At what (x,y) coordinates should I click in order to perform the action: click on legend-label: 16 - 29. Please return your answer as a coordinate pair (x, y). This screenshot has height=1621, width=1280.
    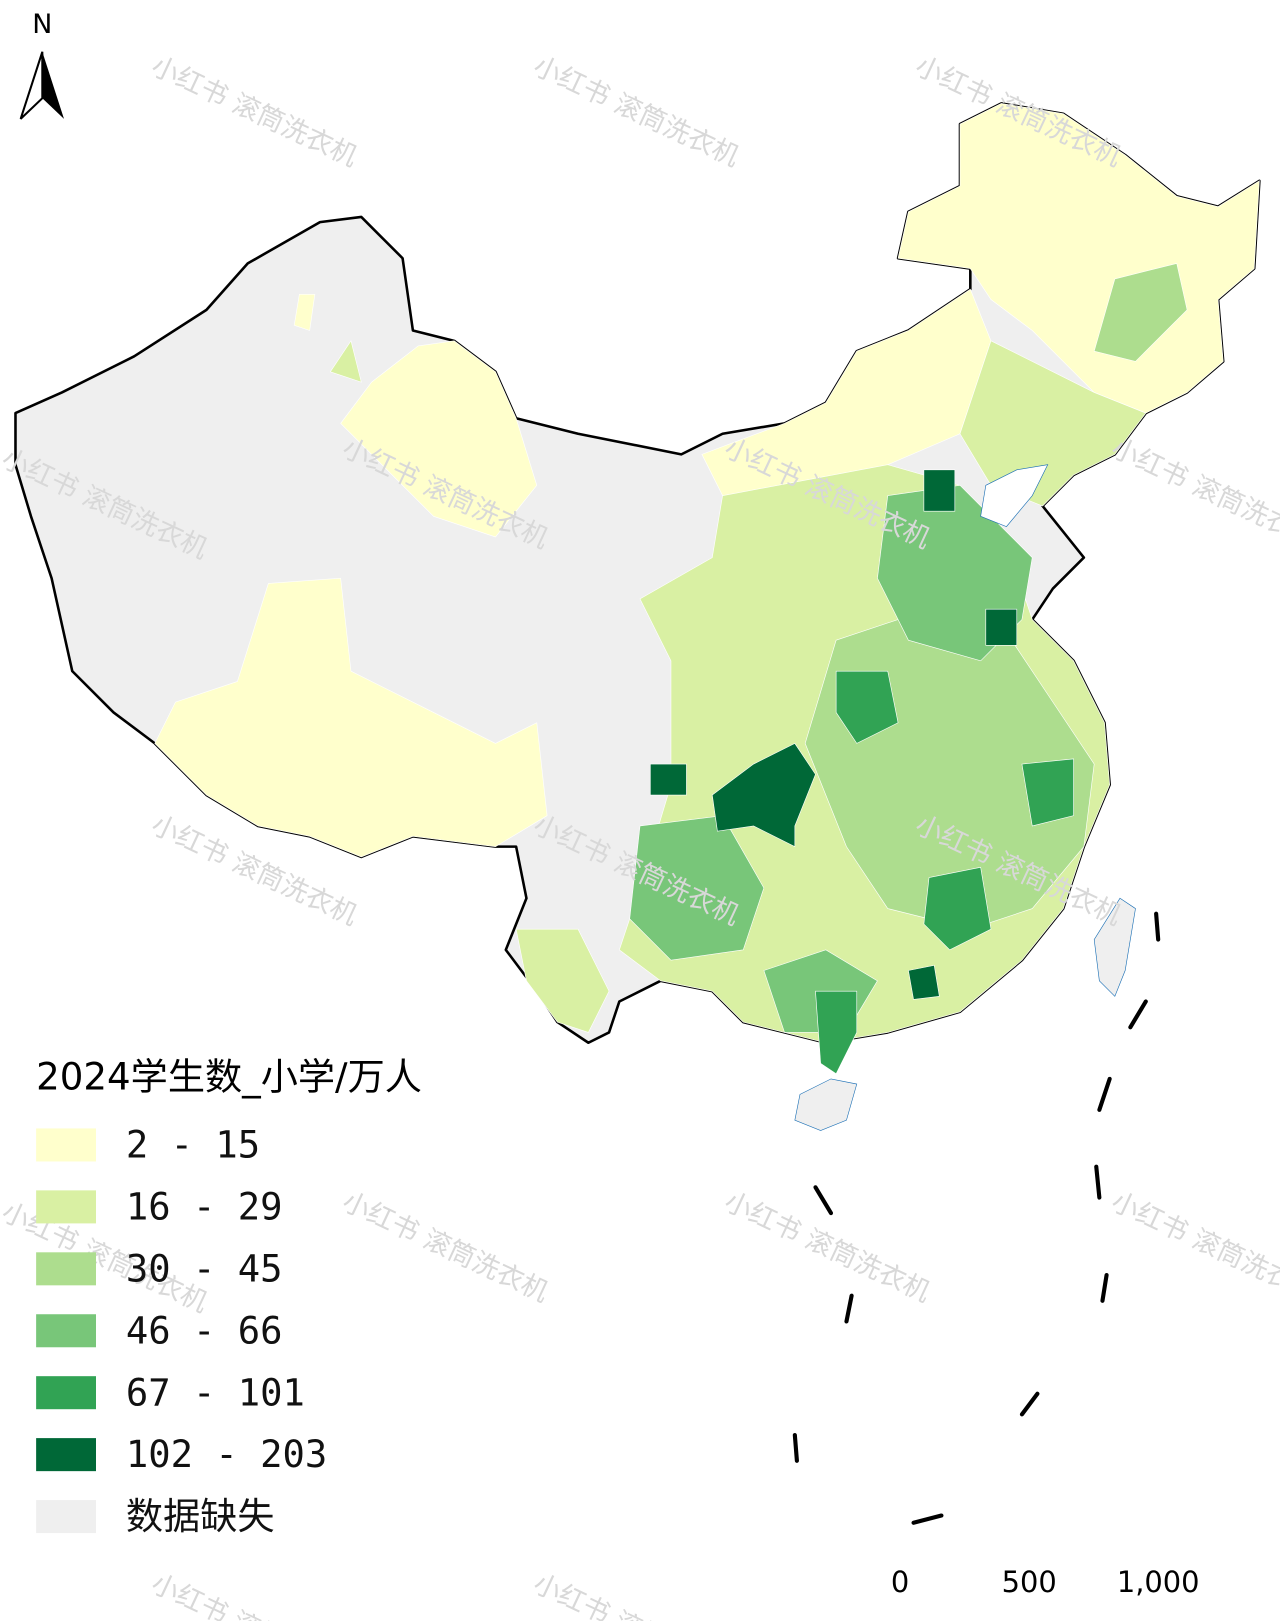
    Looking at the image, I should click on (204, 1206).